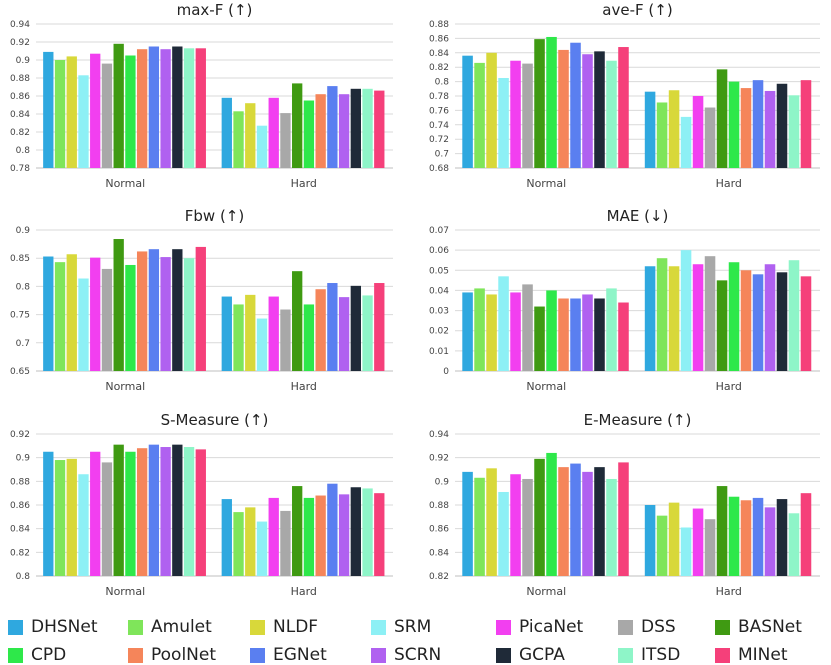  What do you see at coordinates (23, 344) in the screenshot?
I see `y-tick-label: 0.7` at bounding box center [23, 344].